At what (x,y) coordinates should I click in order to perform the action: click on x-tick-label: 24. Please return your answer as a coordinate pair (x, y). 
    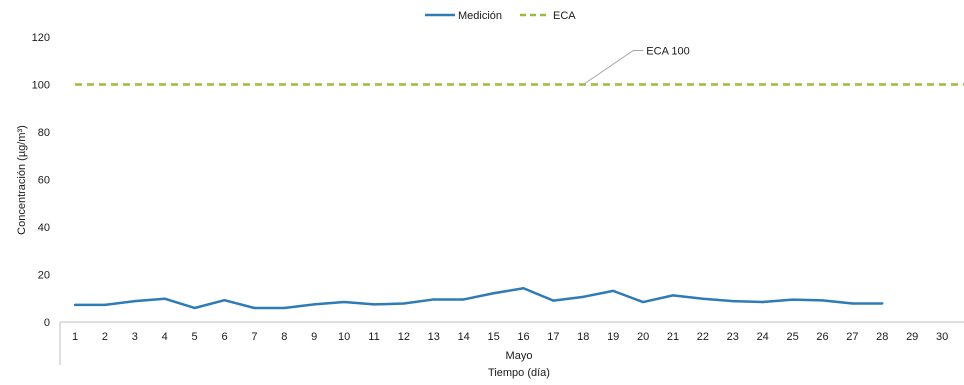
    Looking at the image, I should click on (763, 337).